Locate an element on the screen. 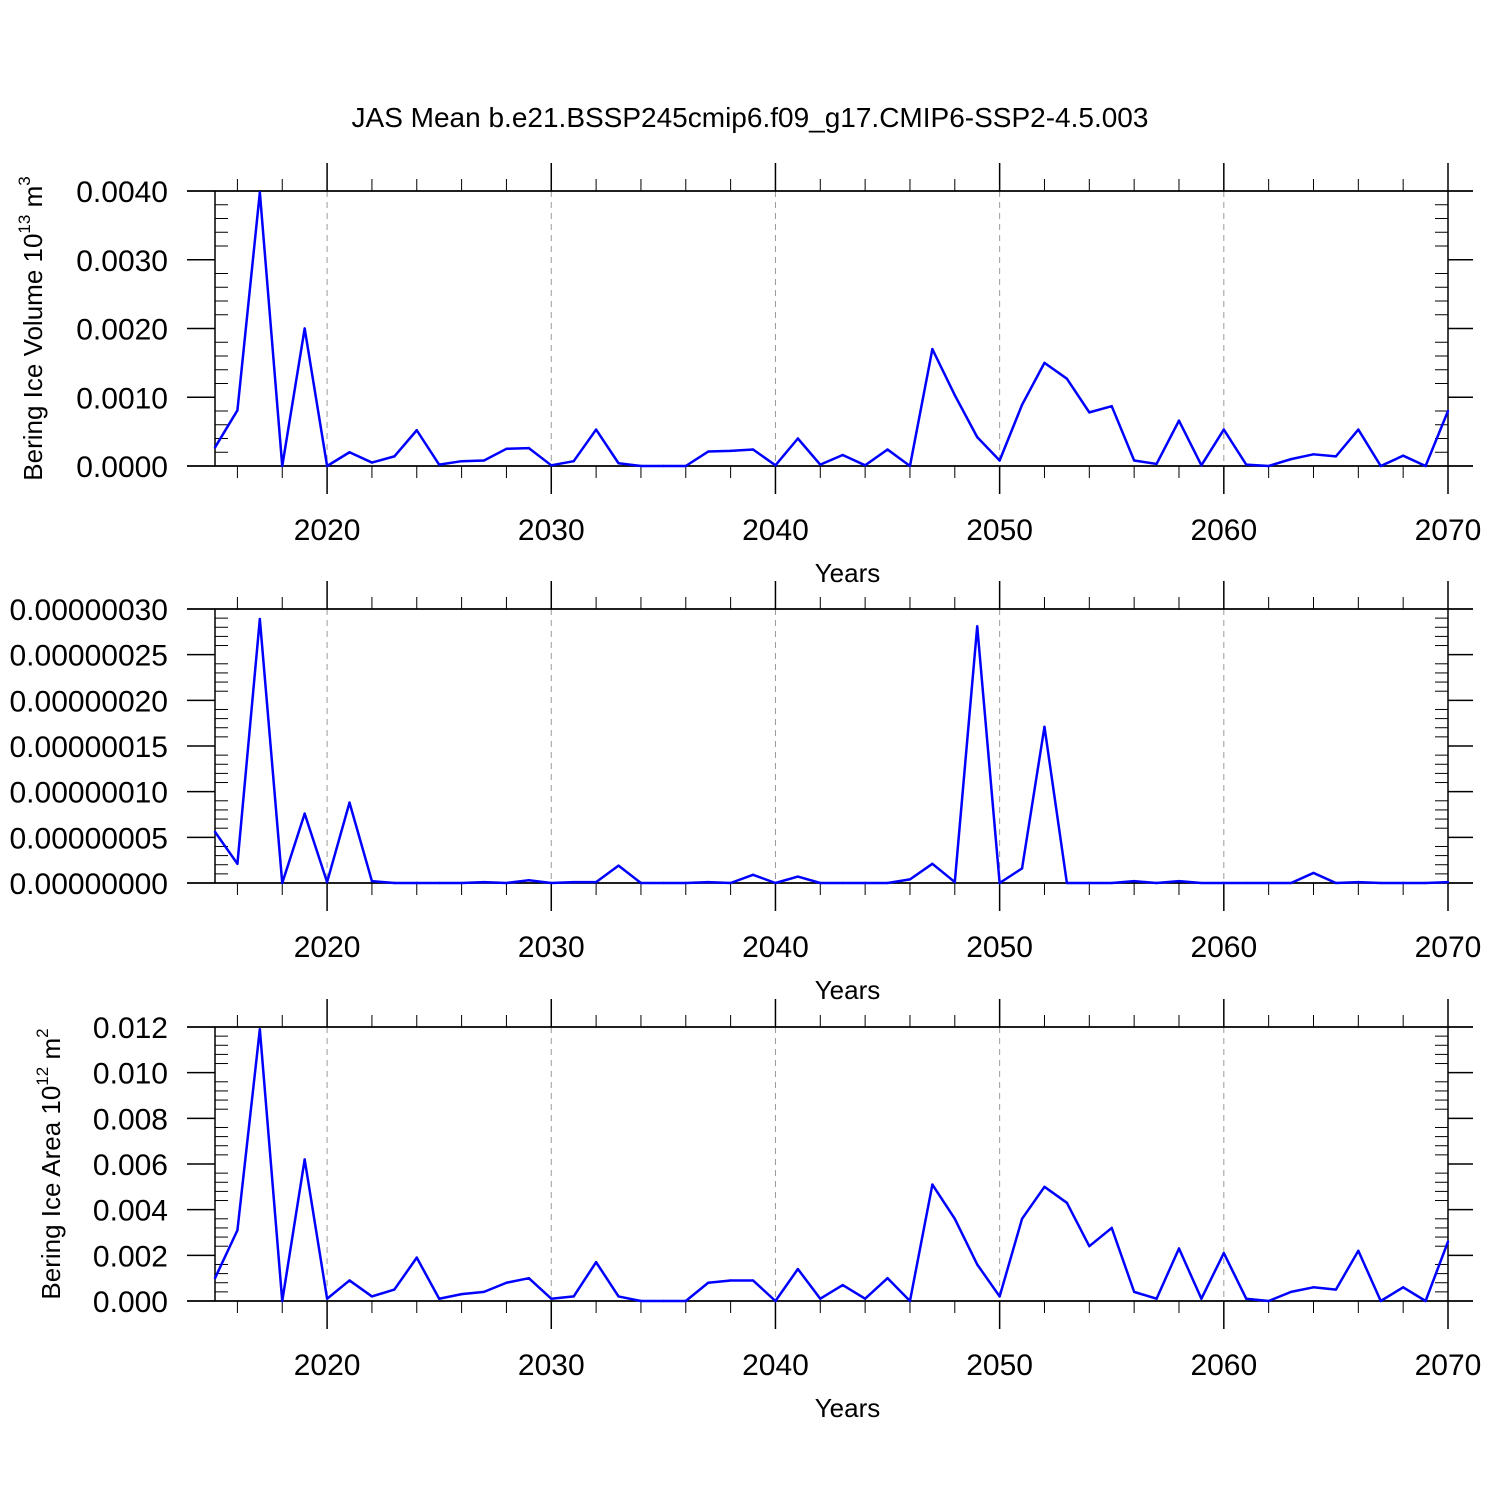 Image resolution: width=1500 pixels, height=1500 pixels. y-axis-label-unit: m is located at coordinates (51, 1052).